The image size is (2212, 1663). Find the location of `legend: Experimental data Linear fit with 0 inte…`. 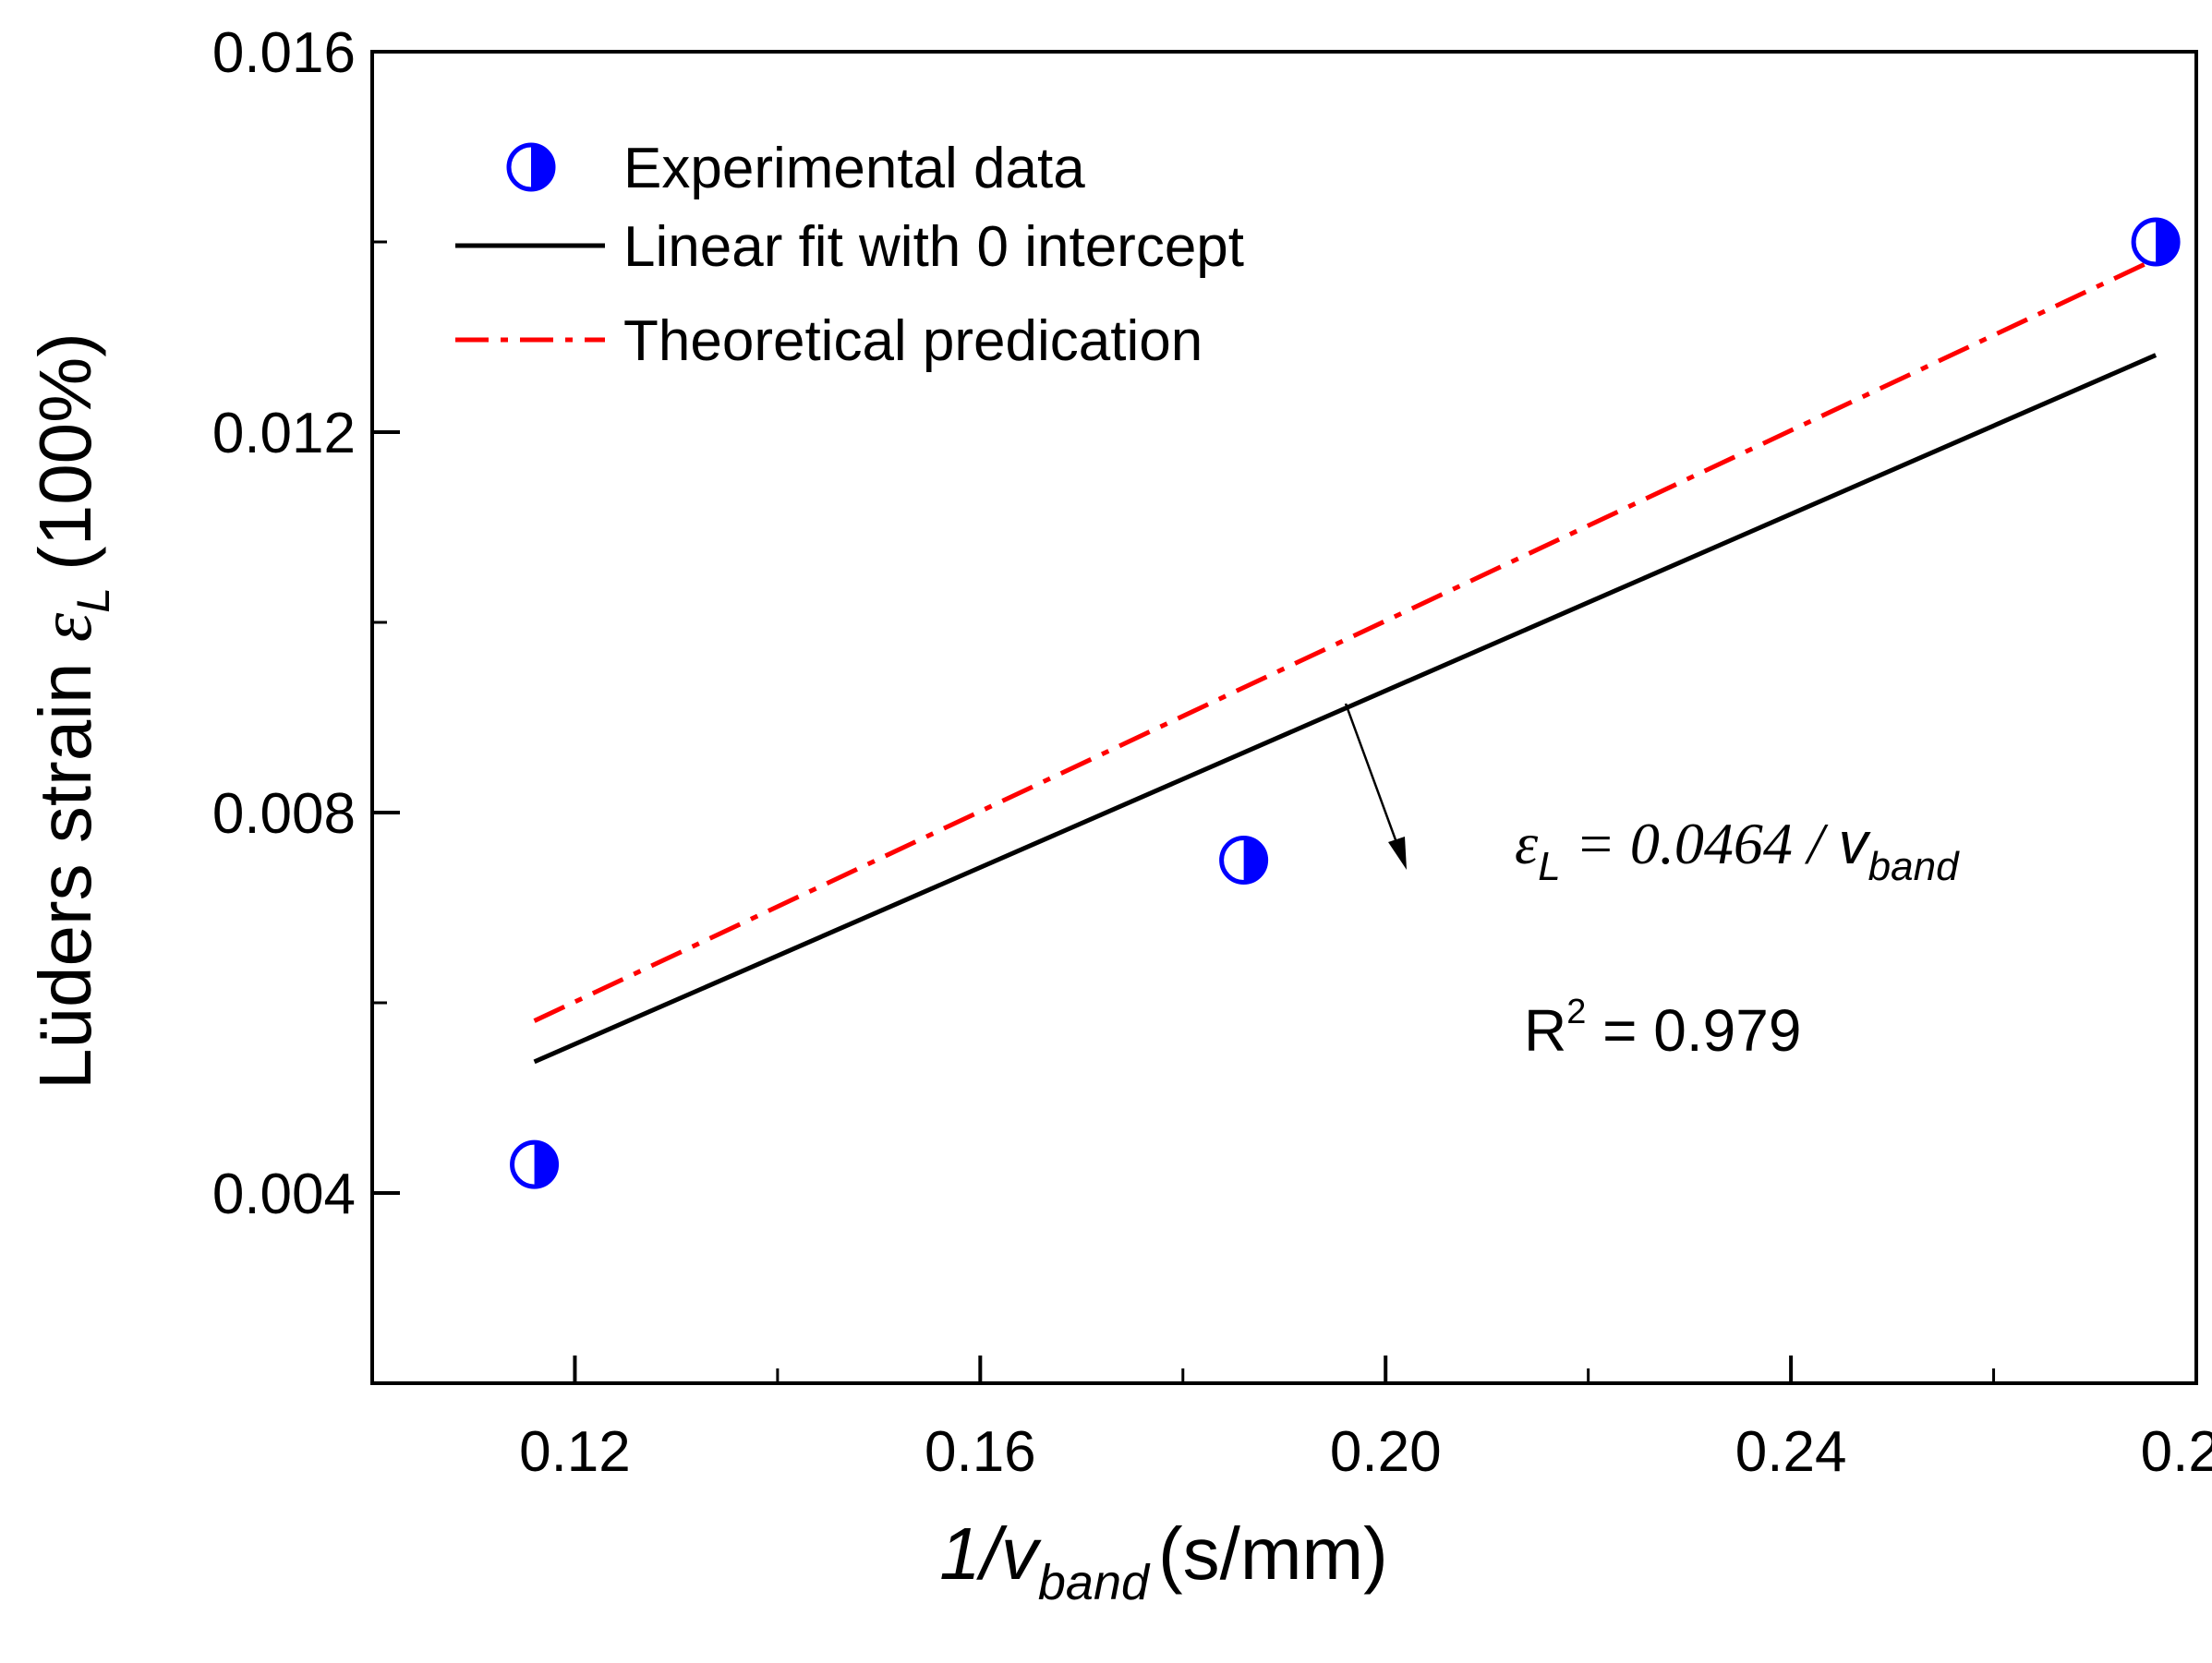

legend: Experimental data Linear fit with 0 inte… is located at coordinates (849, 255).